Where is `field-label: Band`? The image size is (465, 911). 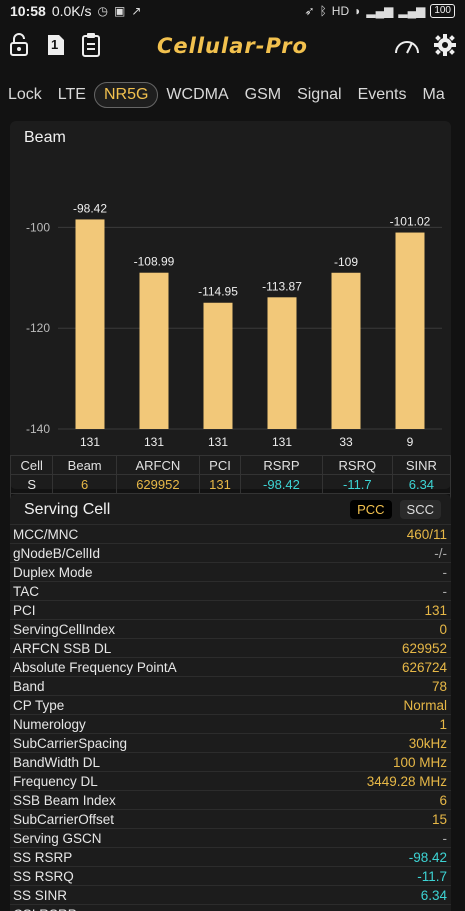
field-label: Band is located at coordinates (29, 686).